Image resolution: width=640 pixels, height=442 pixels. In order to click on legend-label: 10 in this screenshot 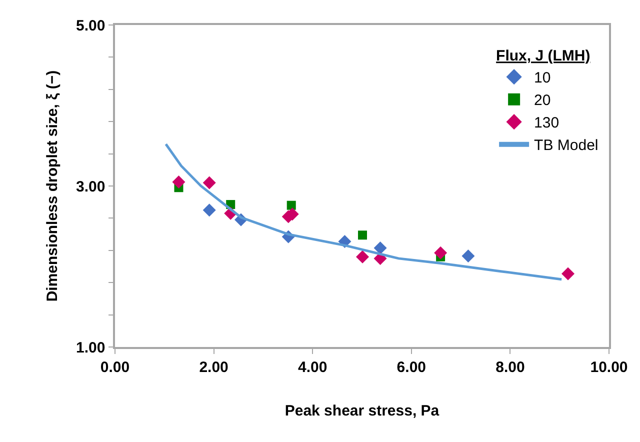, I will do `click(542, 78)`.